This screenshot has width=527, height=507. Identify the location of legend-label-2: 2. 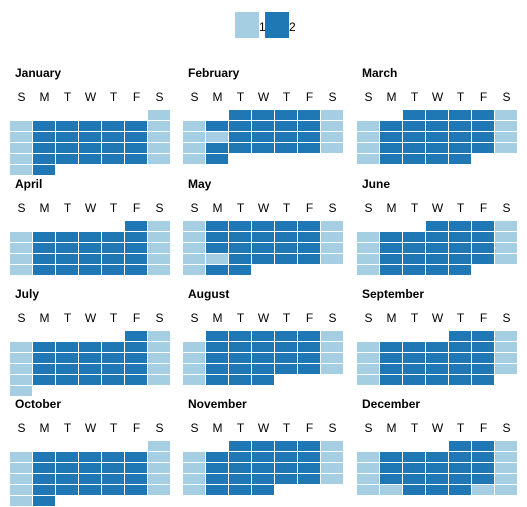
(292, 27).